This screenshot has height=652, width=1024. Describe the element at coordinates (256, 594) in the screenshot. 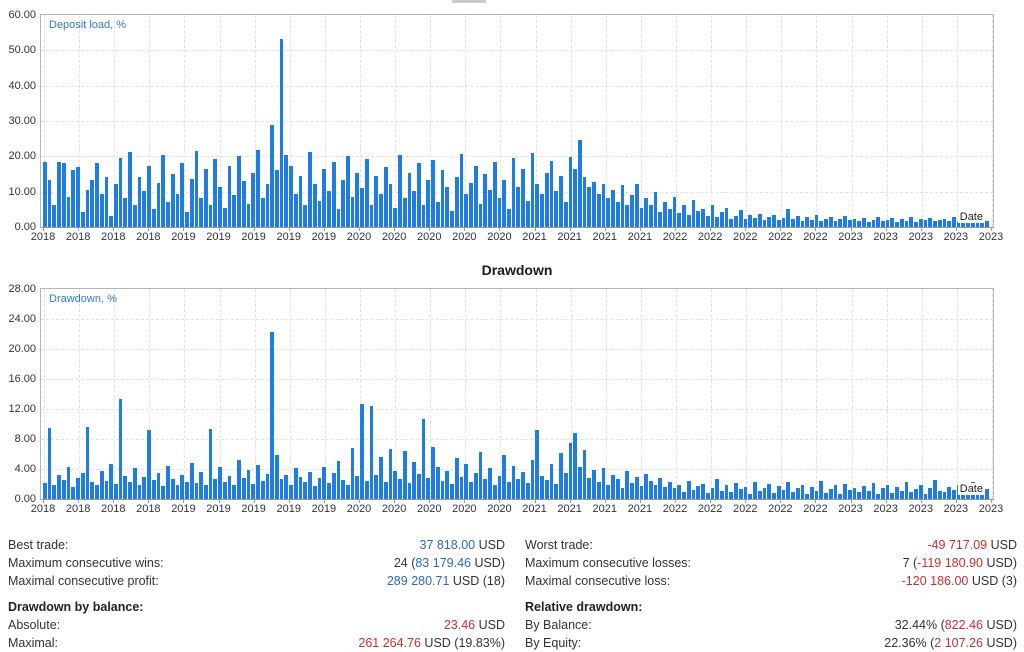

I see `stats-section-gap` at that location.